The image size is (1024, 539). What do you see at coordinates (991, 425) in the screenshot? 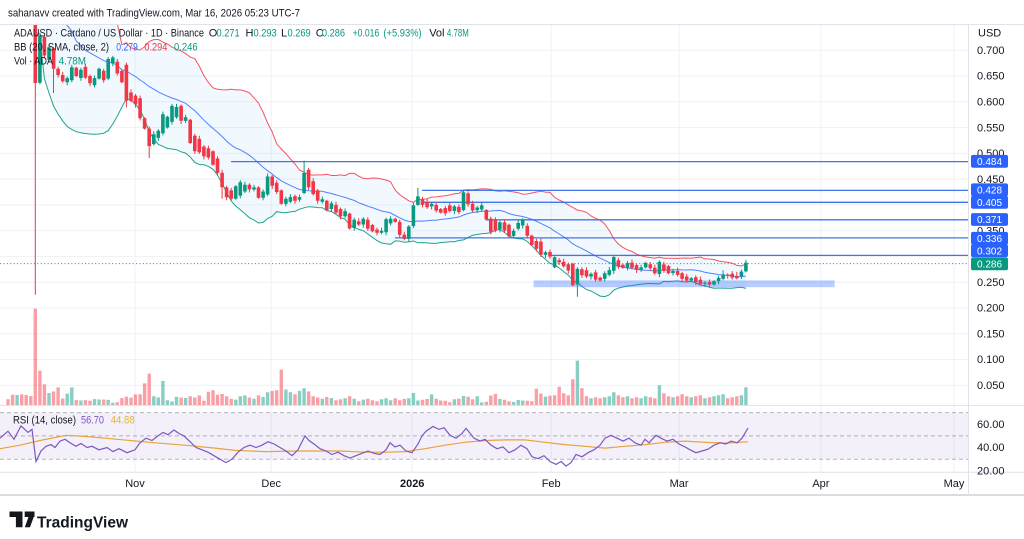
I see `svg-text: 60.00` at bounding box center [991, 425].